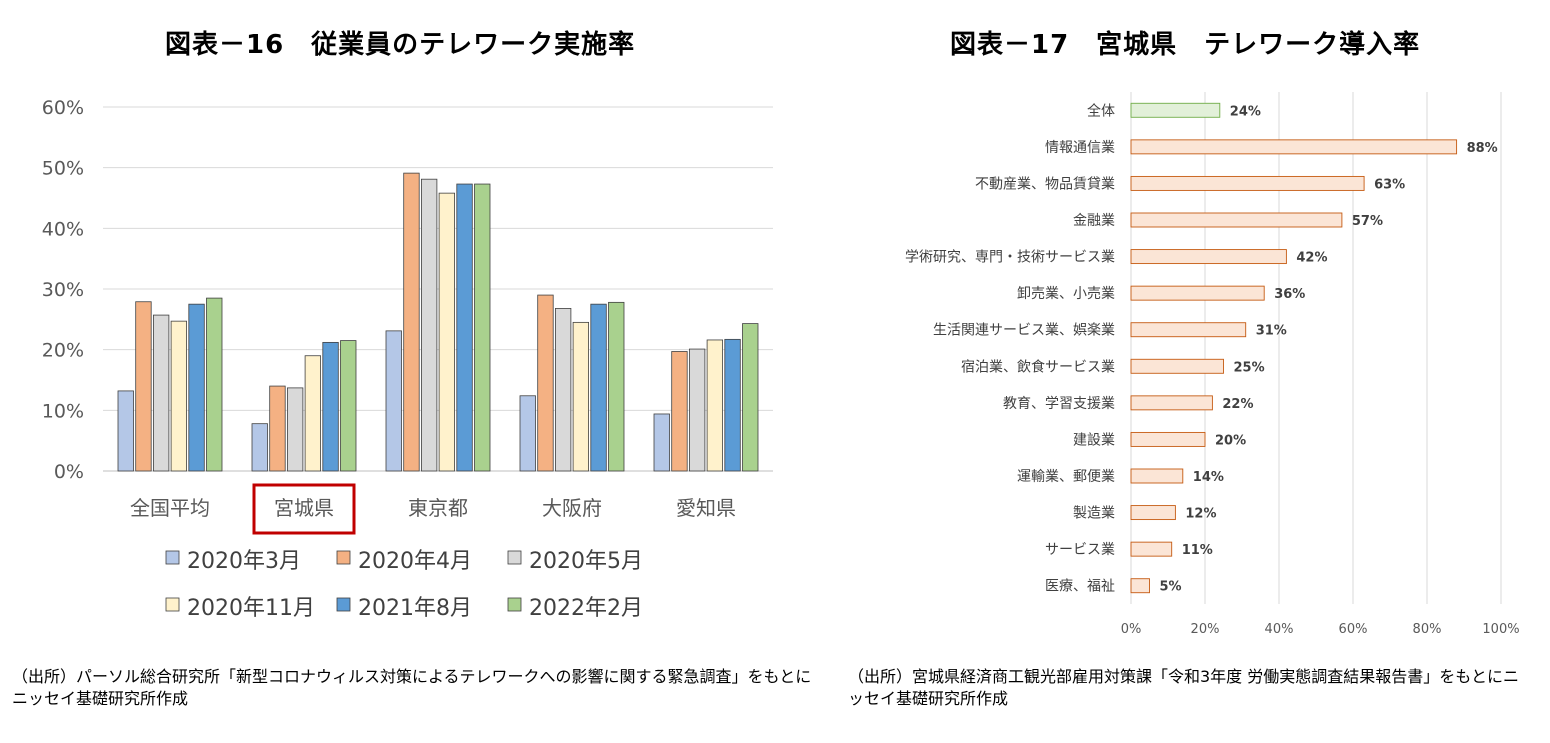  Describe the element at coordinates (251, 608) in the screenshot. I see `legend-label: 2020年11月` at that location.